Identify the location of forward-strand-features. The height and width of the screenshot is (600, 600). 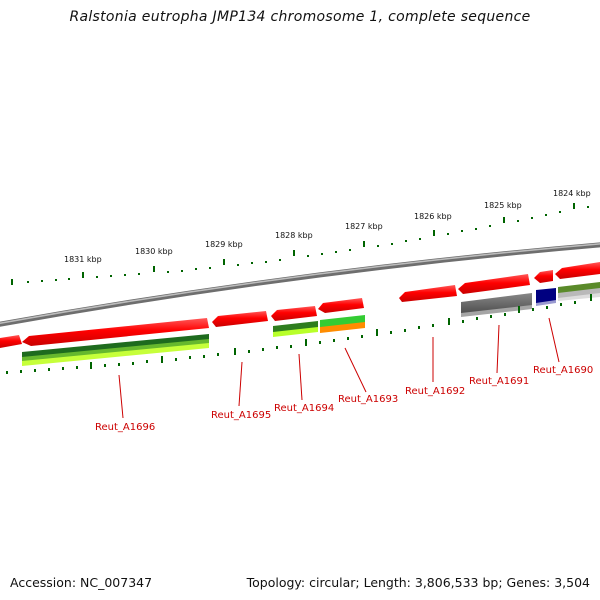
(300, 305).